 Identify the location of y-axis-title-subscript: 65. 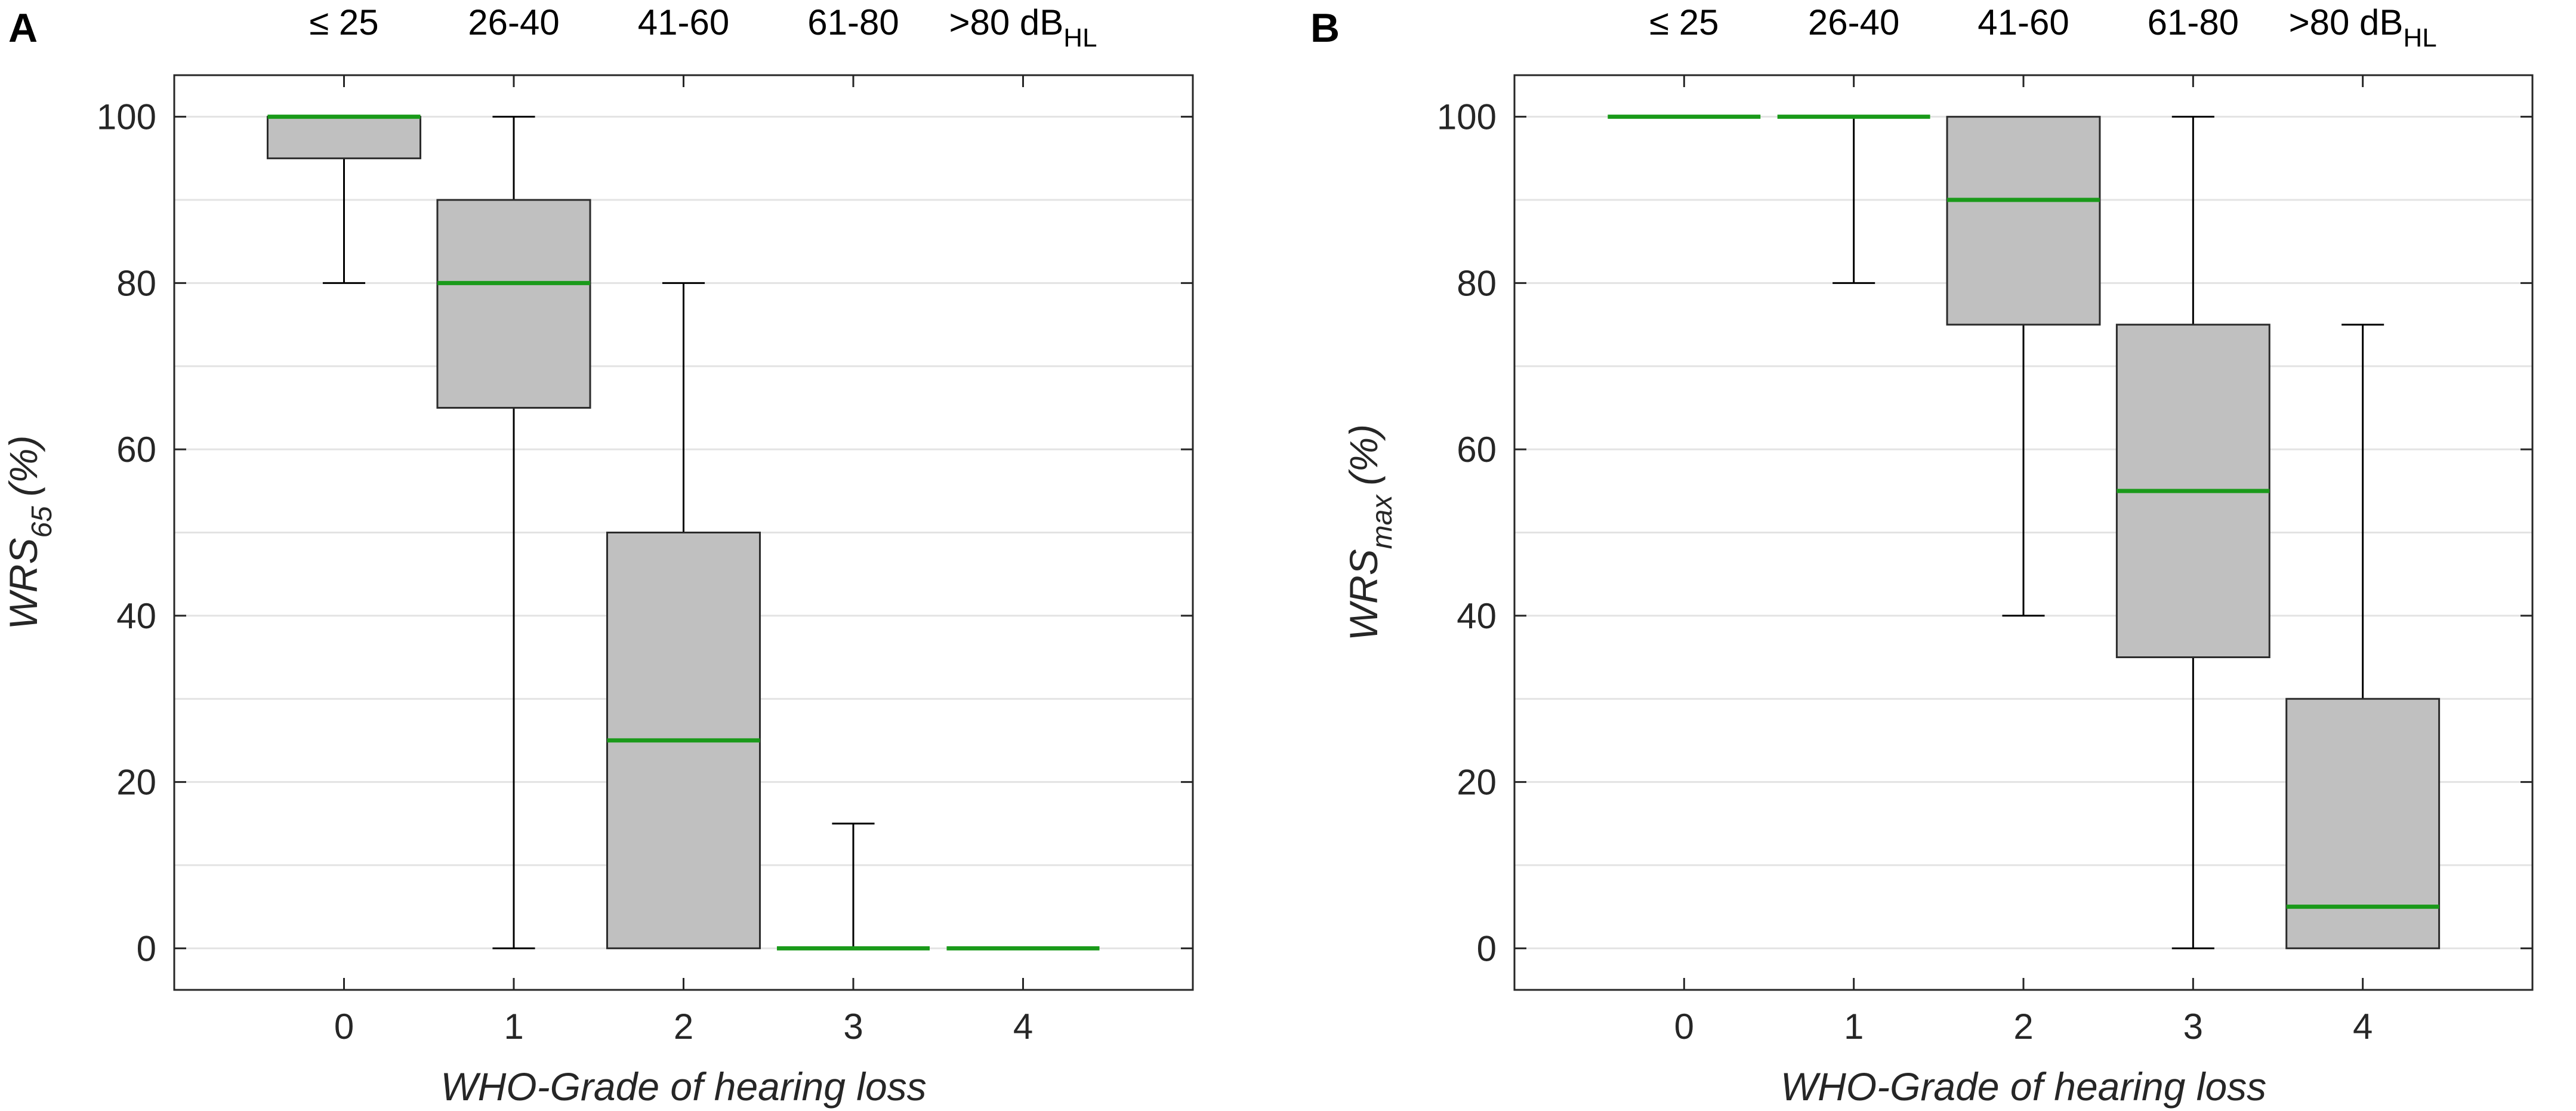
(42, 522).